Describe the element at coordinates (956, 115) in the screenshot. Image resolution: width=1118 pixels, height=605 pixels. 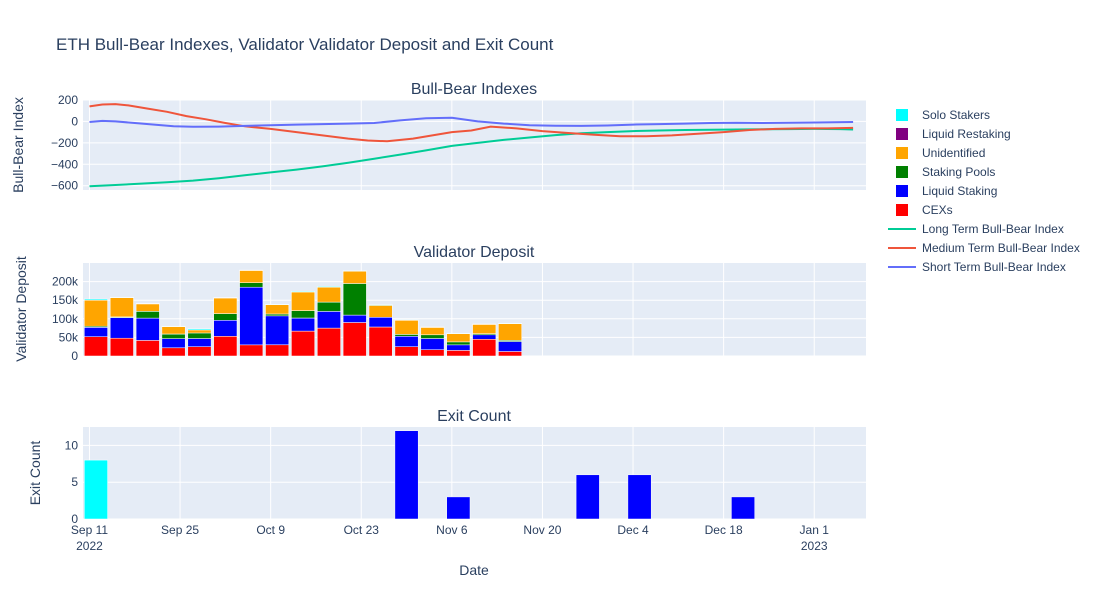
I see `legend-label: Solo Stakers` at that location.